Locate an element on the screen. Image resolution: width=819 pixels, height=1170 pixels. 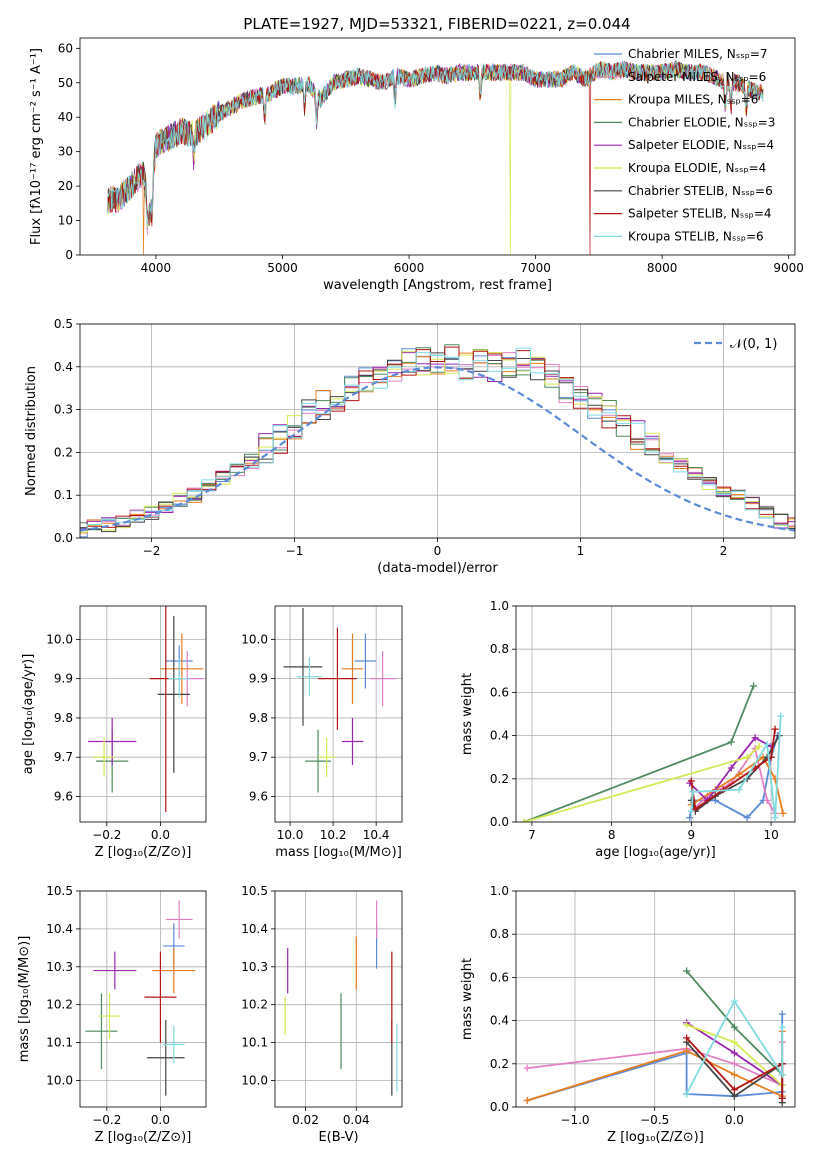
tick-label-x: 2 is located at coordinates (724, 551).